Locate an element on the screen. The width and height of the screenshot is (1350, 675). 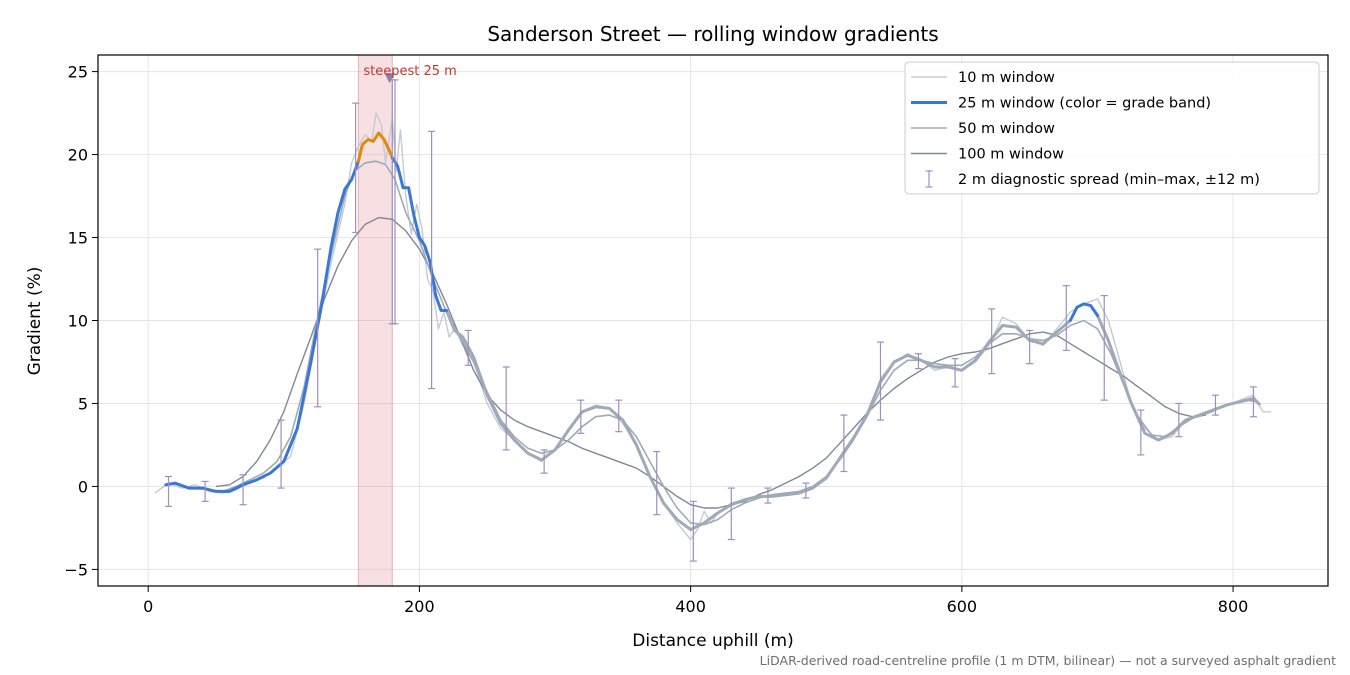
legend-box is located at coordinates (1112, 128).